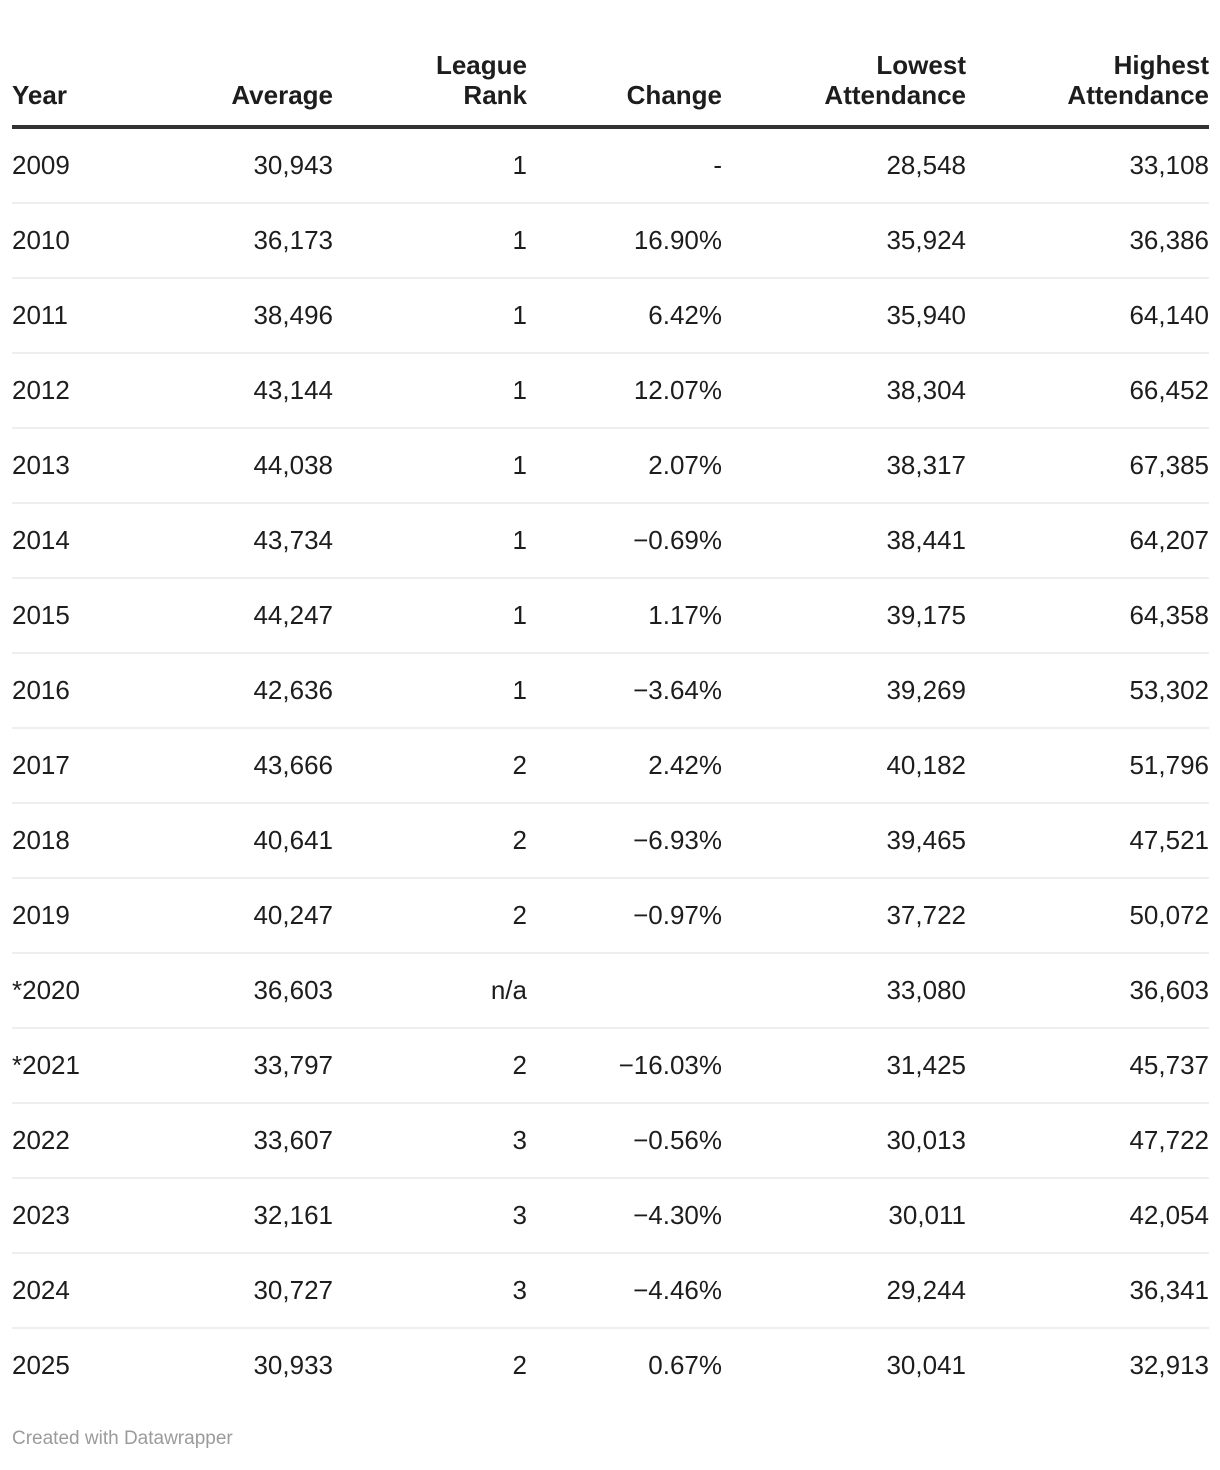  I want to click on cell-lowest-attendance: 39,175, so click(844, 615).